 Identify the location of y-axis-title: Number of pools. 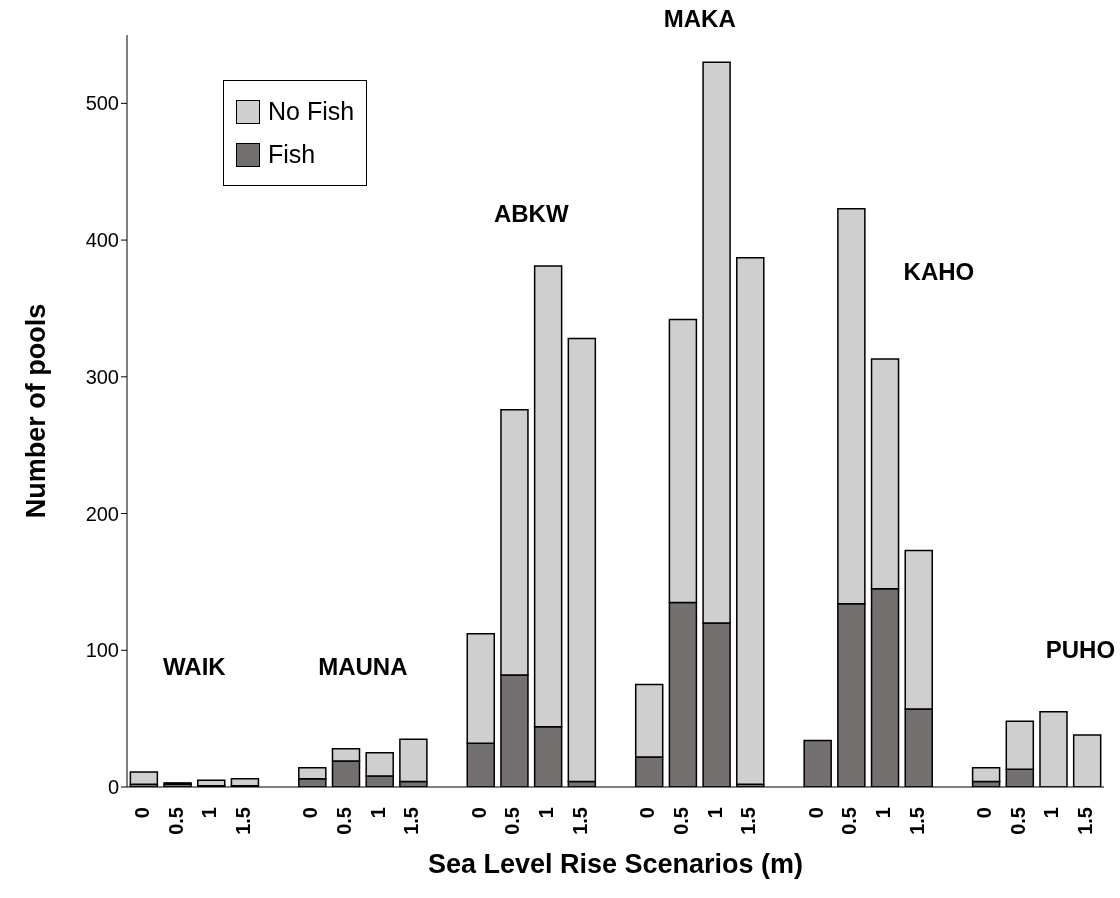
(36, 411).